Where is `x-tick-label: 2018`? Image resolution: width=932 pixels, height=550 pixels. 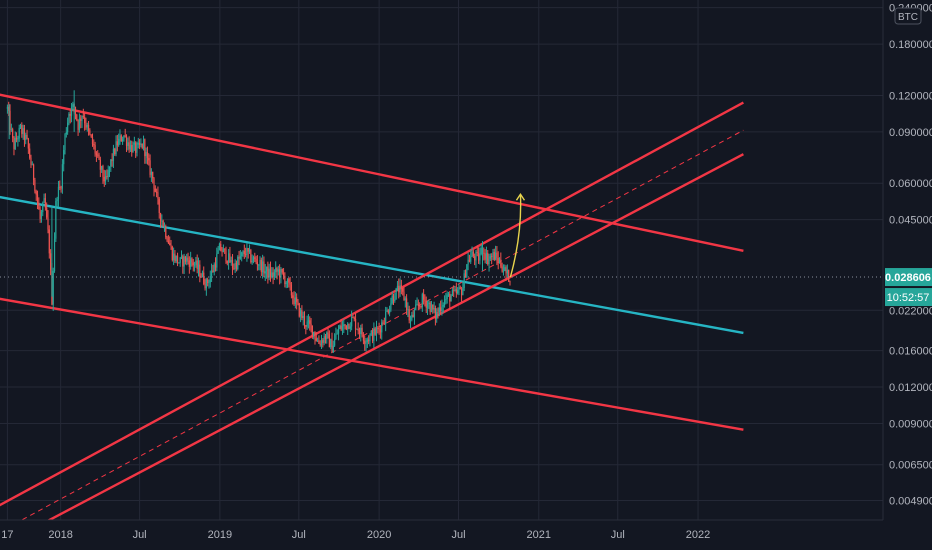 x-tick-label: 2018 is located at coordinates (60, 535).